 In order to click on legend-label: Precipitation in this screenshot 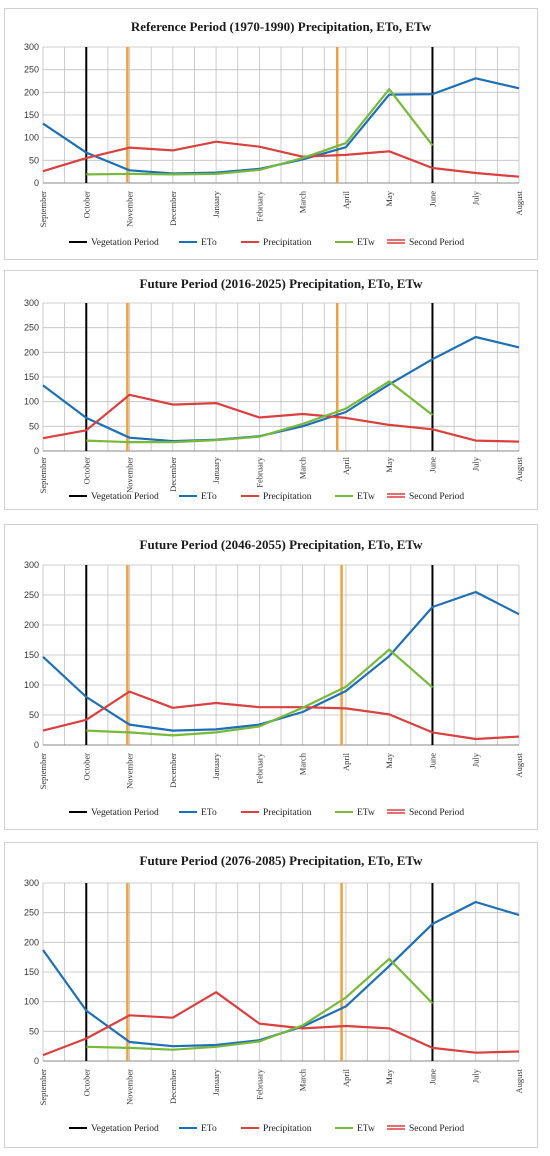, I will do `click(287, 1129)`.